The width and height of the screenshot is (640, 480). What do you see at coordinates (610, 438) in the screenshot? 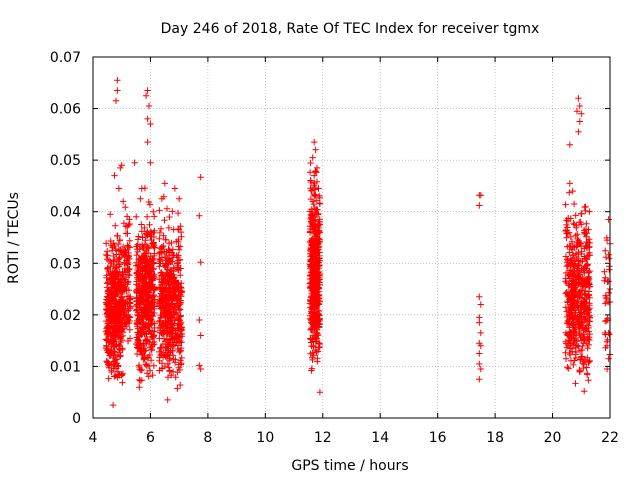
I see `x-tick-label: 22` at bounding box center [610, 438].